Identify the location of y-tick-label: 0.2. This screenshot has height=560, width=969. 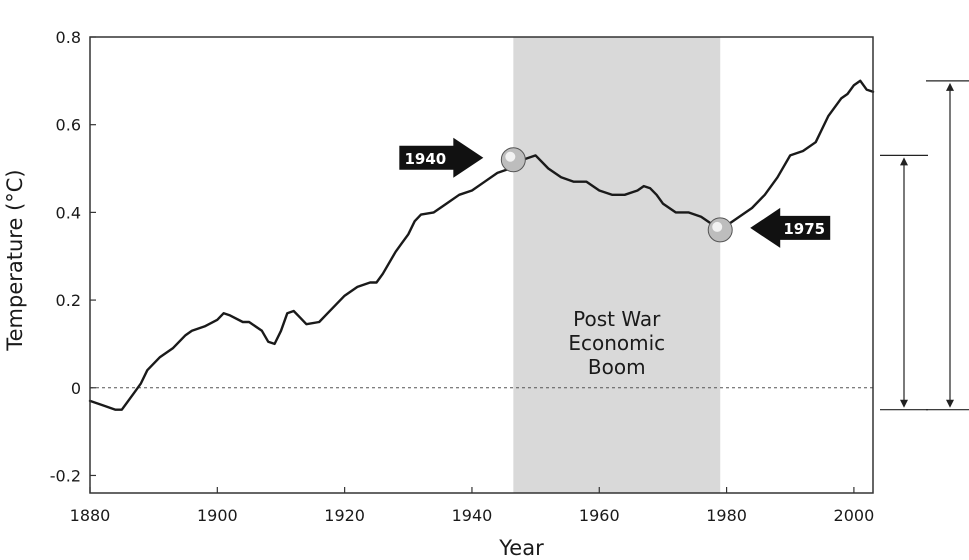
(68, 300).